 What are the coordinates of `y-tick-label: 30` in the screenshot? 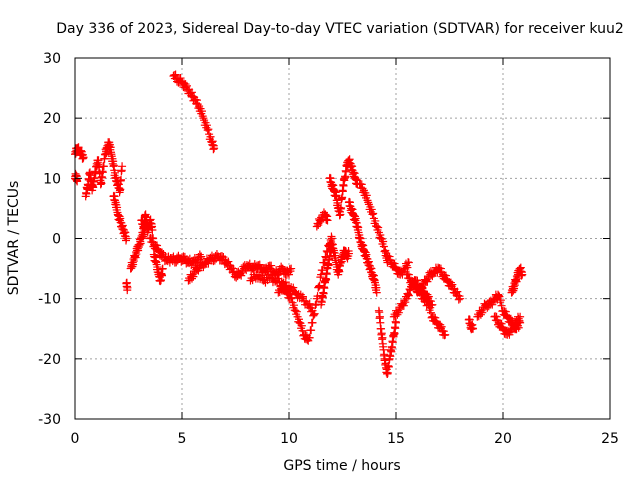 It's located at (52, 59).